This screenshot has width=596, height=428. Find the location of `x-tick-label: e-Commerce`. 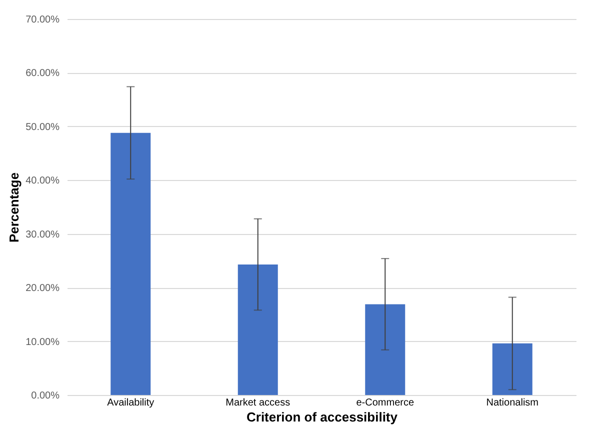

x-tick-label: e-Commerce is located at coordinates (385, 403).